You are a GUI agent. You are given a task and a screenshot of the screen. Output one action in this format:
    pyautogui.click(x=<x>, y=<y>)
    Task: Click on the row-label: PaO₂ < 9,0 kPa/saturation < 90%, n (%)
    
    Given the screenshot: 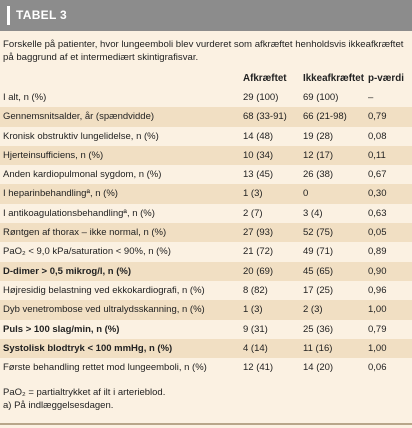 What is the action you would take?
    pyautogui.click(x=87, y=252)
    